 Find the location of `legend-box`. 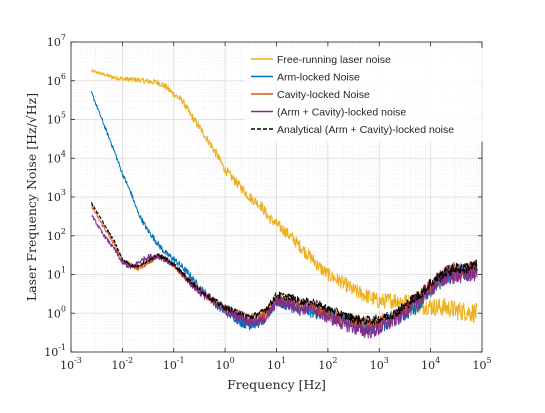

legend-box is located at coordinates (365, 95).